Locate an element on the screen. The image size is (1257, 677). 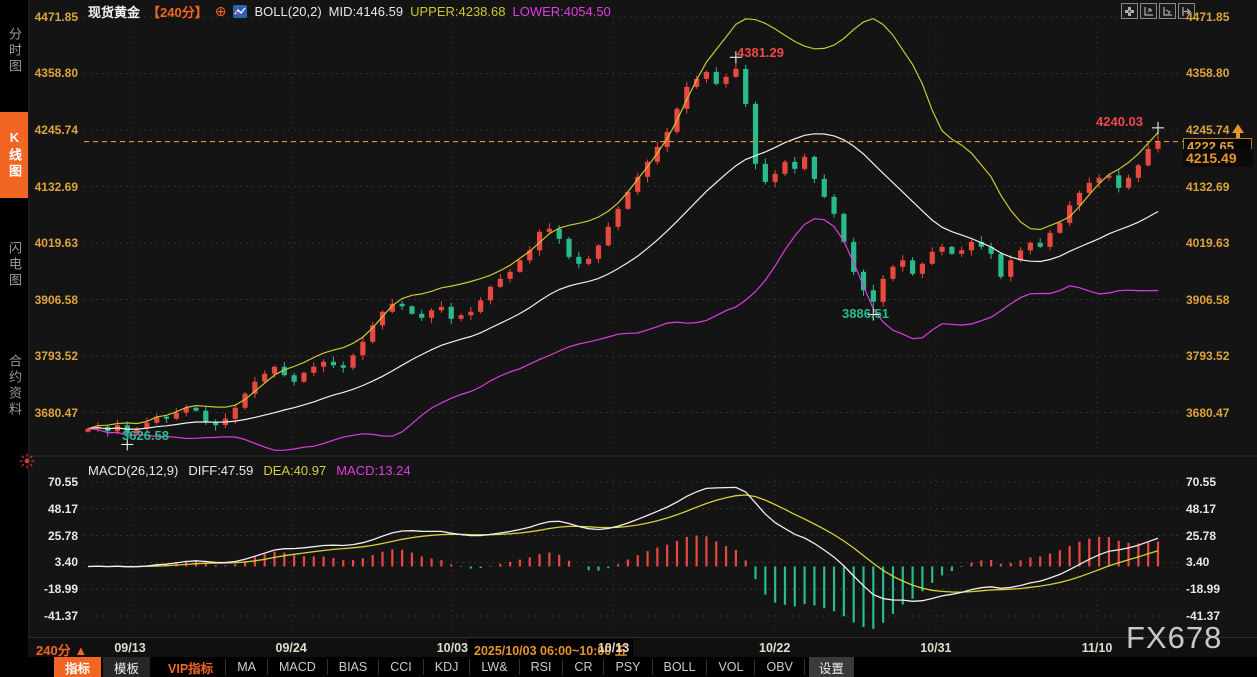
period-label: 【240分】 is located at coordinates (177, 12).